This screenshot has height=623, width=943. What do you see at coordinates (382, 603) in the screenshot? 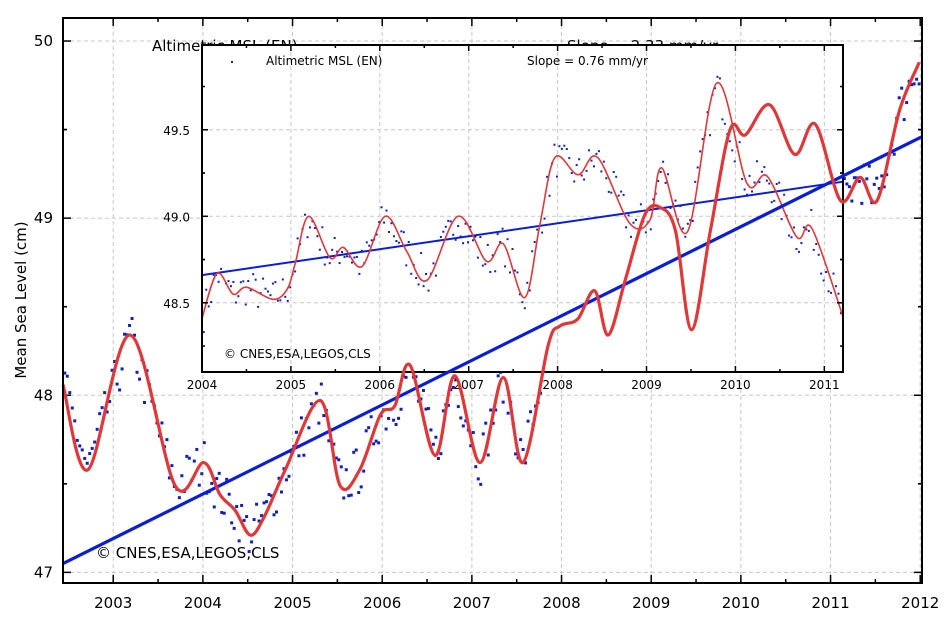
I see `x-tick-label: 2006` at bounding box center [382, 603].